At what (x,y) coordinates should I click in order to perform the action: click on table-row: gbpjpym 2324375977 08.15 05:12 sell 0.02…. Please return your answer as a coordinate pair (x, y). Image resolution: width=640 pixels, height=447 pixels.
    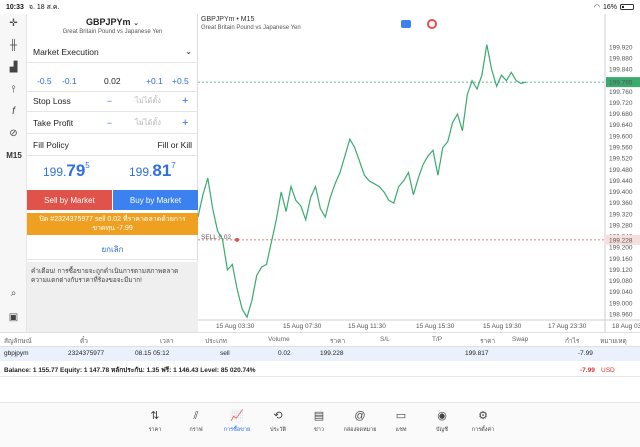
    Looking at the image, I should click on (320, 354).